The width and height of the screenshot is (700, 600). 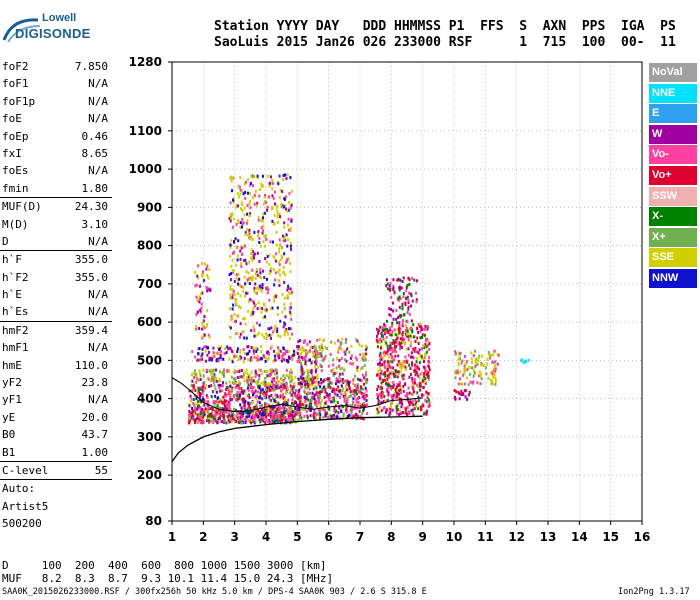 What do you see at coordinates (56, 170) in the screenshot?
I see `param-row: foEs N/A` at bounding box center [56, 170].